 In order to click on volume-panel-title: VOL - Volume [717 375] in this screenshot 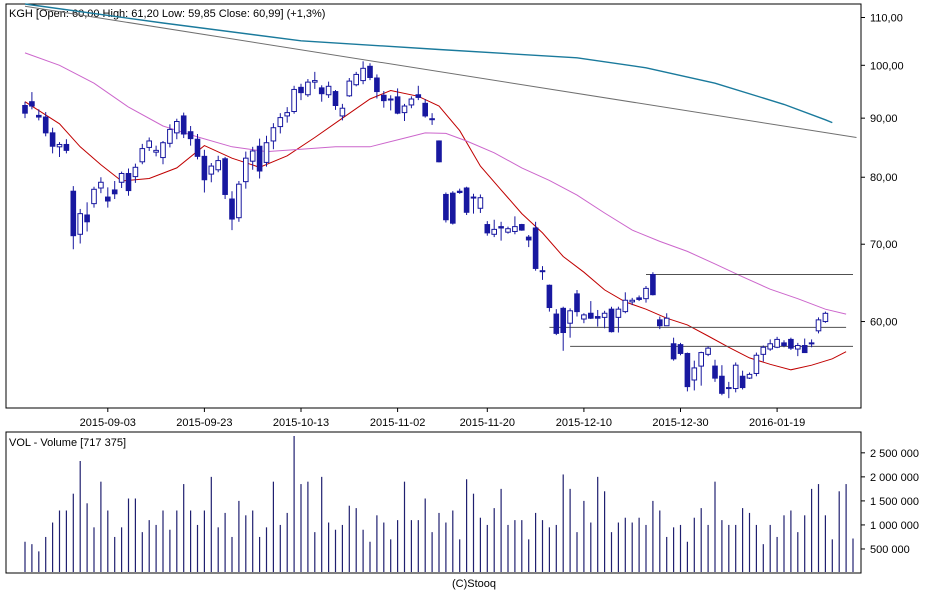, I will do `click(67, 443)`.